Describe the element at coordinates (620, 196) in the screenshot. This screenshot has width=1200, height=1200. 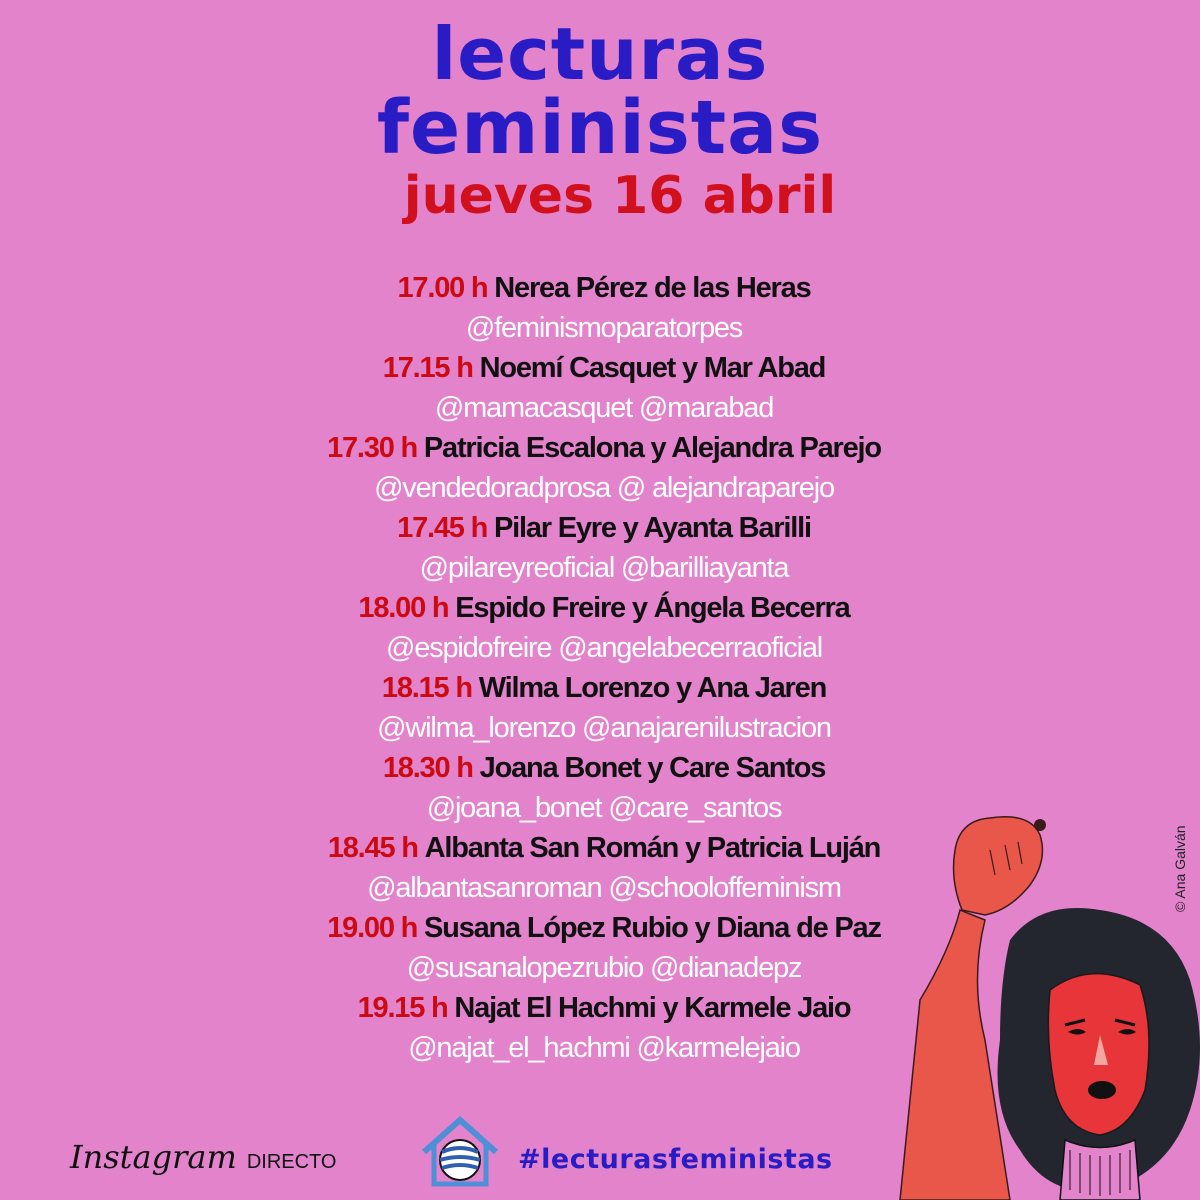
I see `event-date: jueves 16 abril` at that location.